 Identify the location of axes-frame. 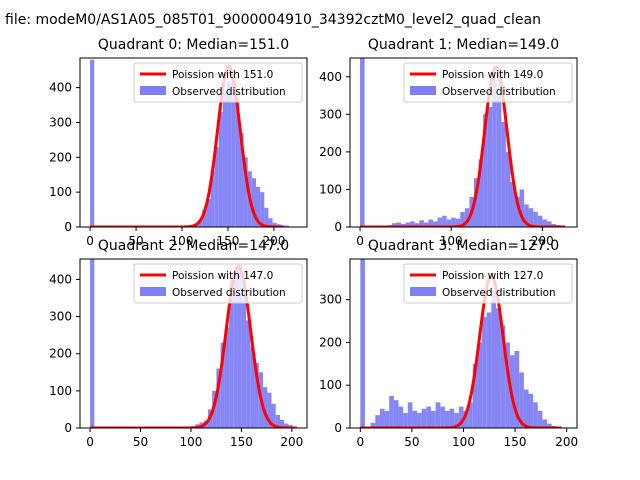
(193, 343).